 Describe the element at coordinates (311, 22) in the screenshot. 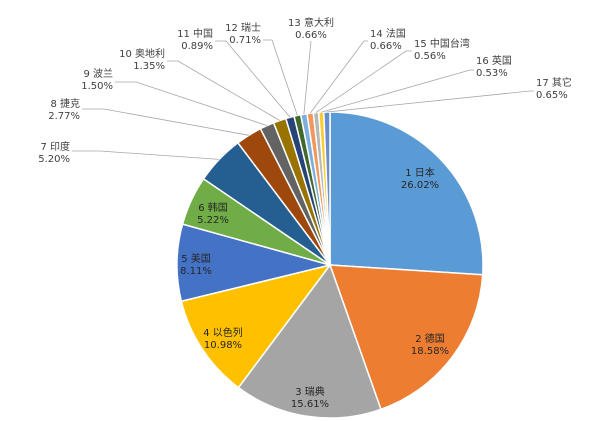

I see `slice-category-label: 13 意大利` at that location.